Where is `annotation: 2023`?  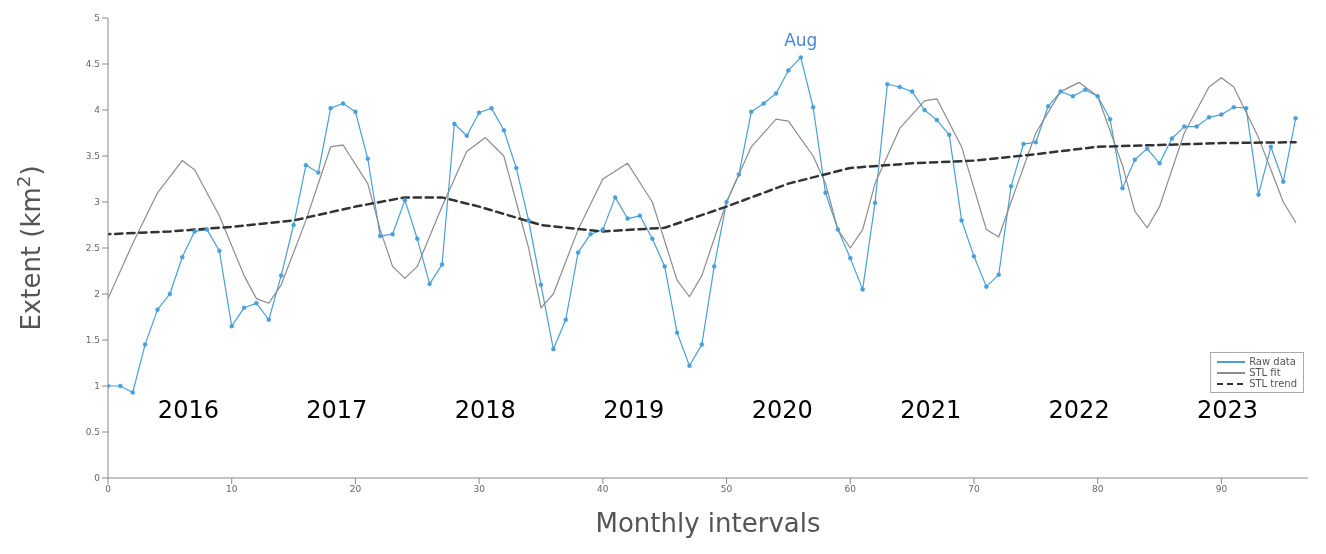 annotation: 2023 is located at coordinates (1228, 410).